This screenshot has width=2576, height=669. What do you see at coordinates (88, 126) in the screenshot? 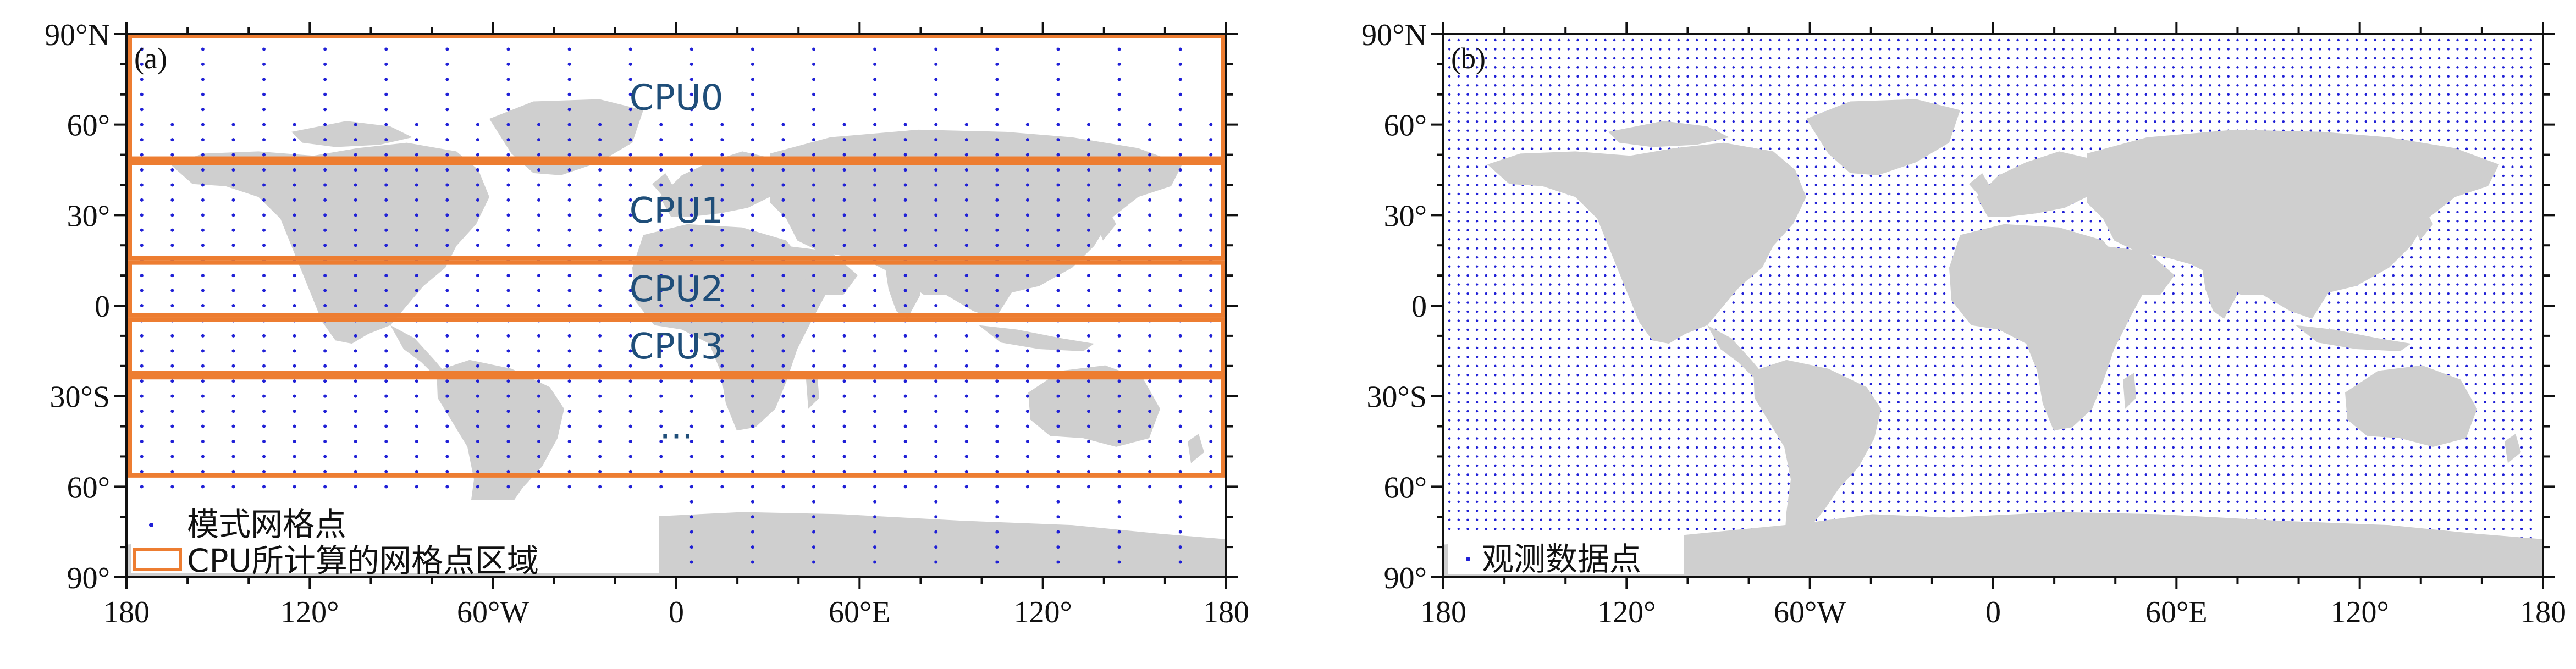
I see `y-tick-label: 60°` at bounding box center [88, 126].